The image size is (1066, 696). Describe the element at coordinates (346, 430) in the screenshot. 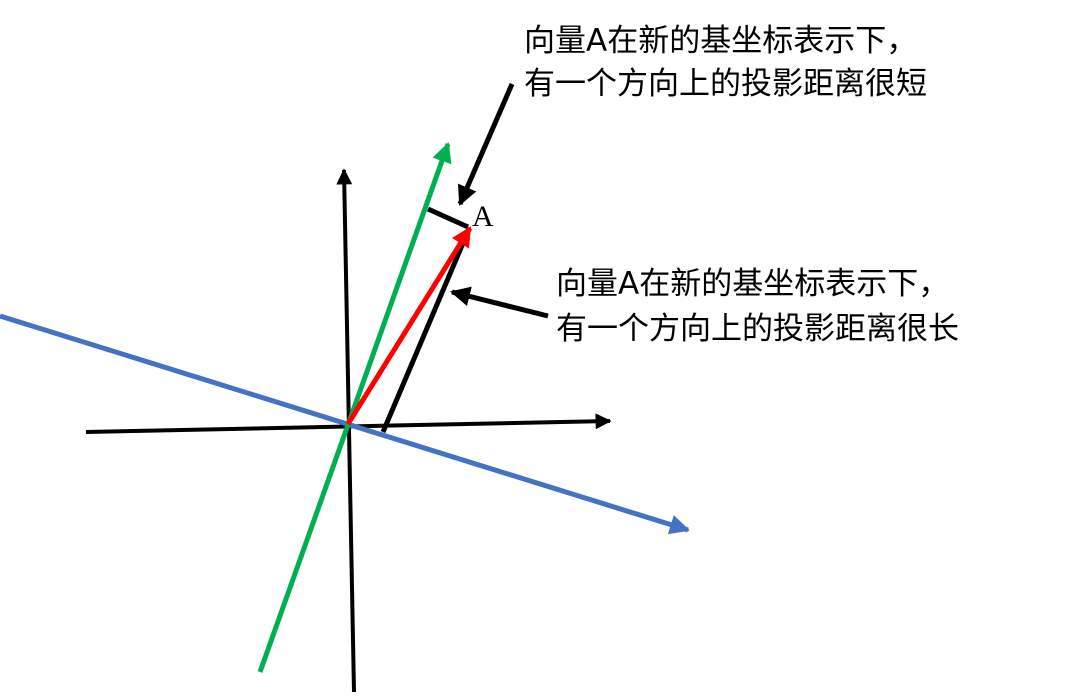

I see `y-axis` at that location.